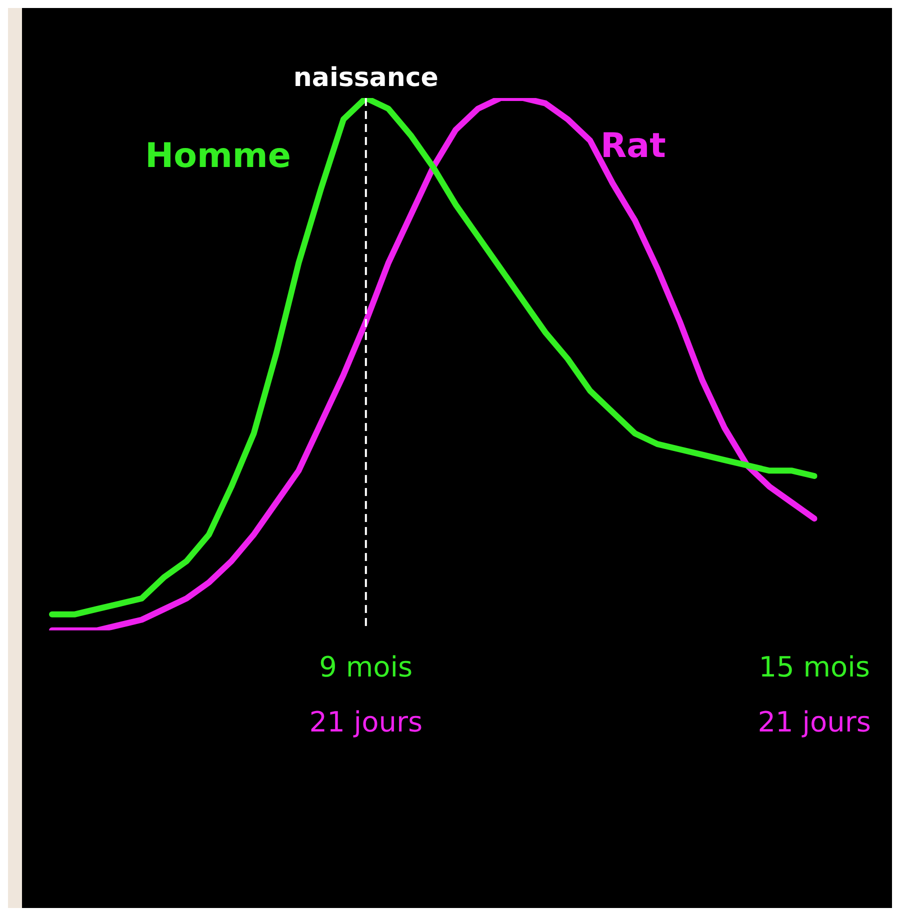 This screenshot has height=924, width=907. Describe the element at coordinates (218, 156) in the screenshot. I see `series-label: Homme` at that location.